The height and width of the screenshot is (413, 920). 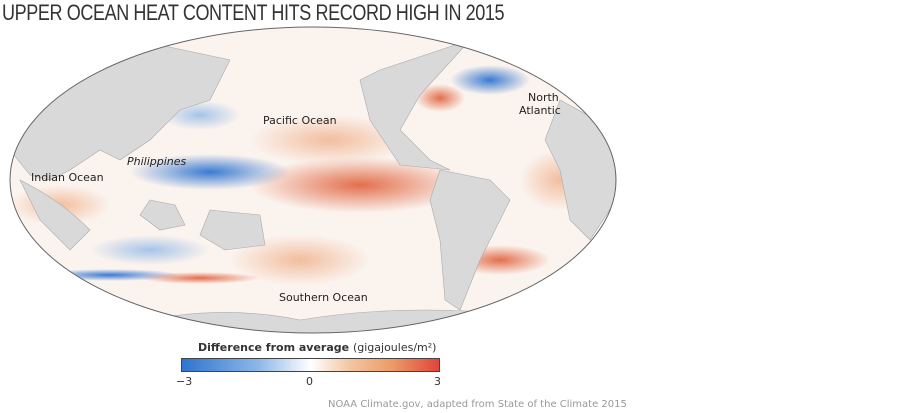 I want to click on label-indian-ocean: Indian Ocean, so click(x=67, y=177).